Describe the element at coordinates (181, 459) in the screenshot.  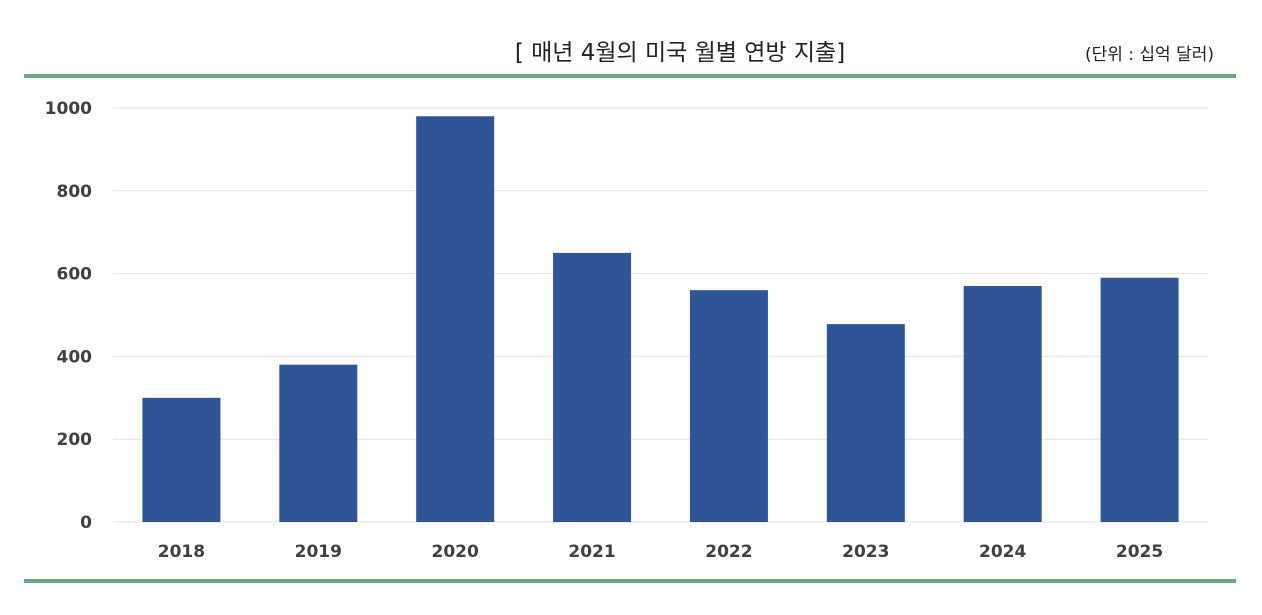
I see `bar-2018` at that location.